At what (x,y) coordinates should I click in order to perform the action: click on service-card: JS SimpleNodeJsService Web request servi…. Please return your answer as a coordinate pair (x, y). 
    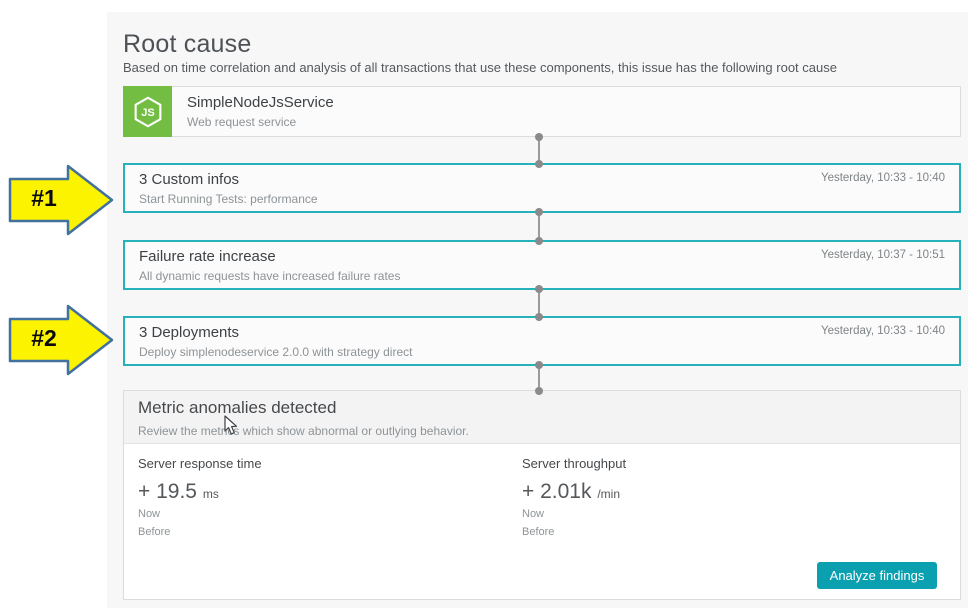
    Looking at the image, I should click on (542, 111).